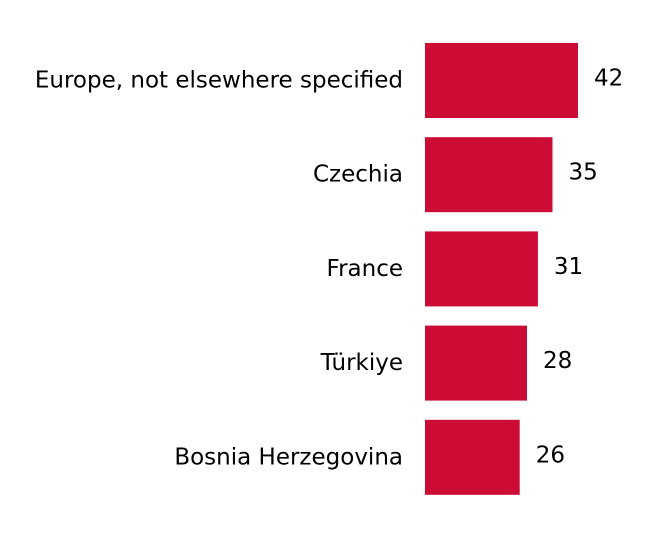  What do you see at coordinates (365, 269) in the screenshot?
I see `category-label-france: France` at bounding box center [365, 269].